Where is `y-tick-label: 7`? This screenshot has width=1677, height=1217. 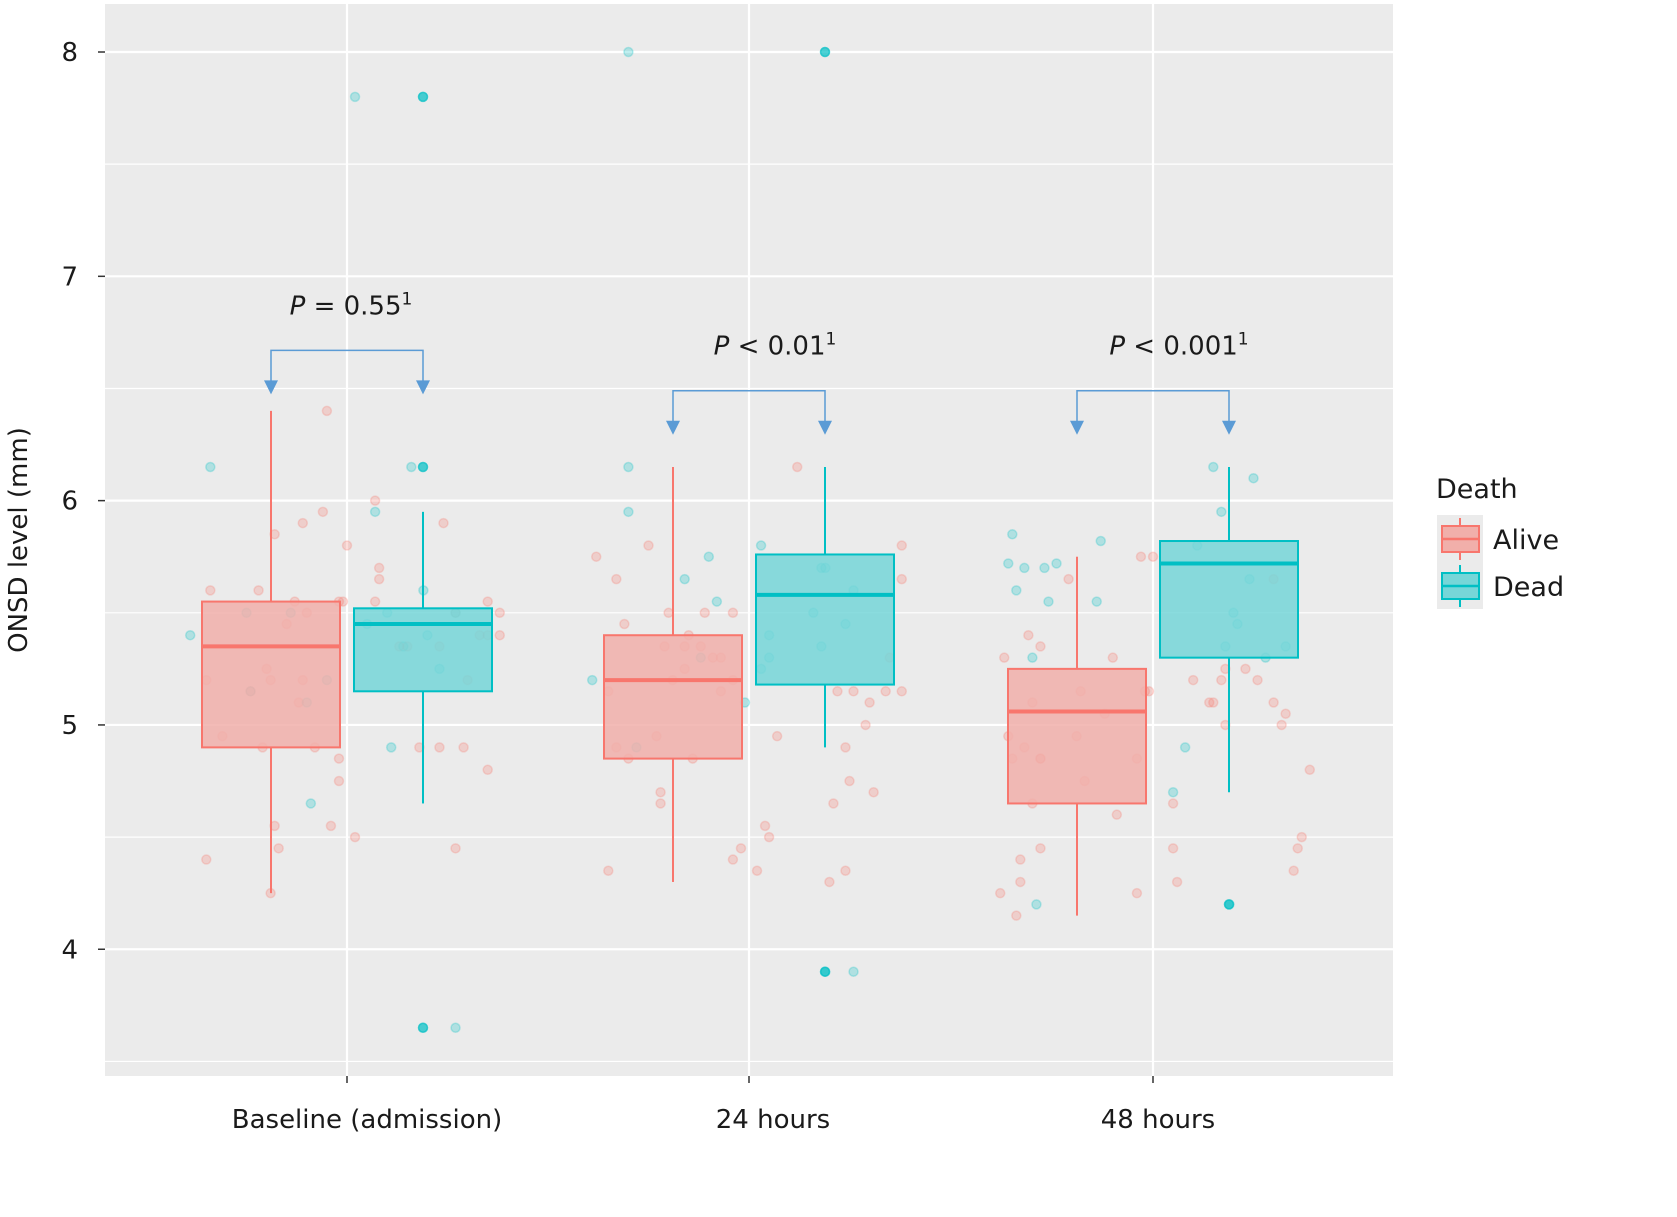 y-tick-label: 7 is located at coordinates (69, 277).